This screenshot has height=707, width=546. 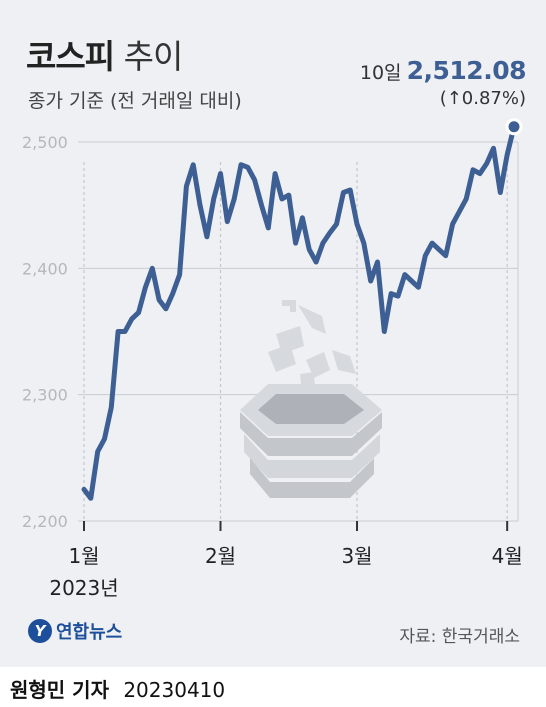 What do you see at coordinates (45, 268) in the screenshot?
I see `y-tick-label: 2,400` at bounding box center [45, 268].